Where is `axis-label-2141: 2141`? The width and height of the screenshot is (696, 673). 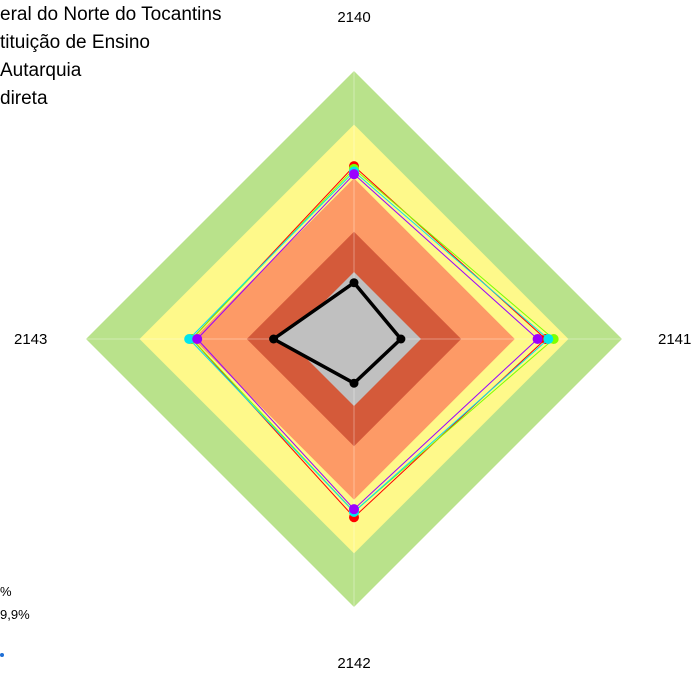 axis-label-2141: 2141 is located at coordinates (674, 339).